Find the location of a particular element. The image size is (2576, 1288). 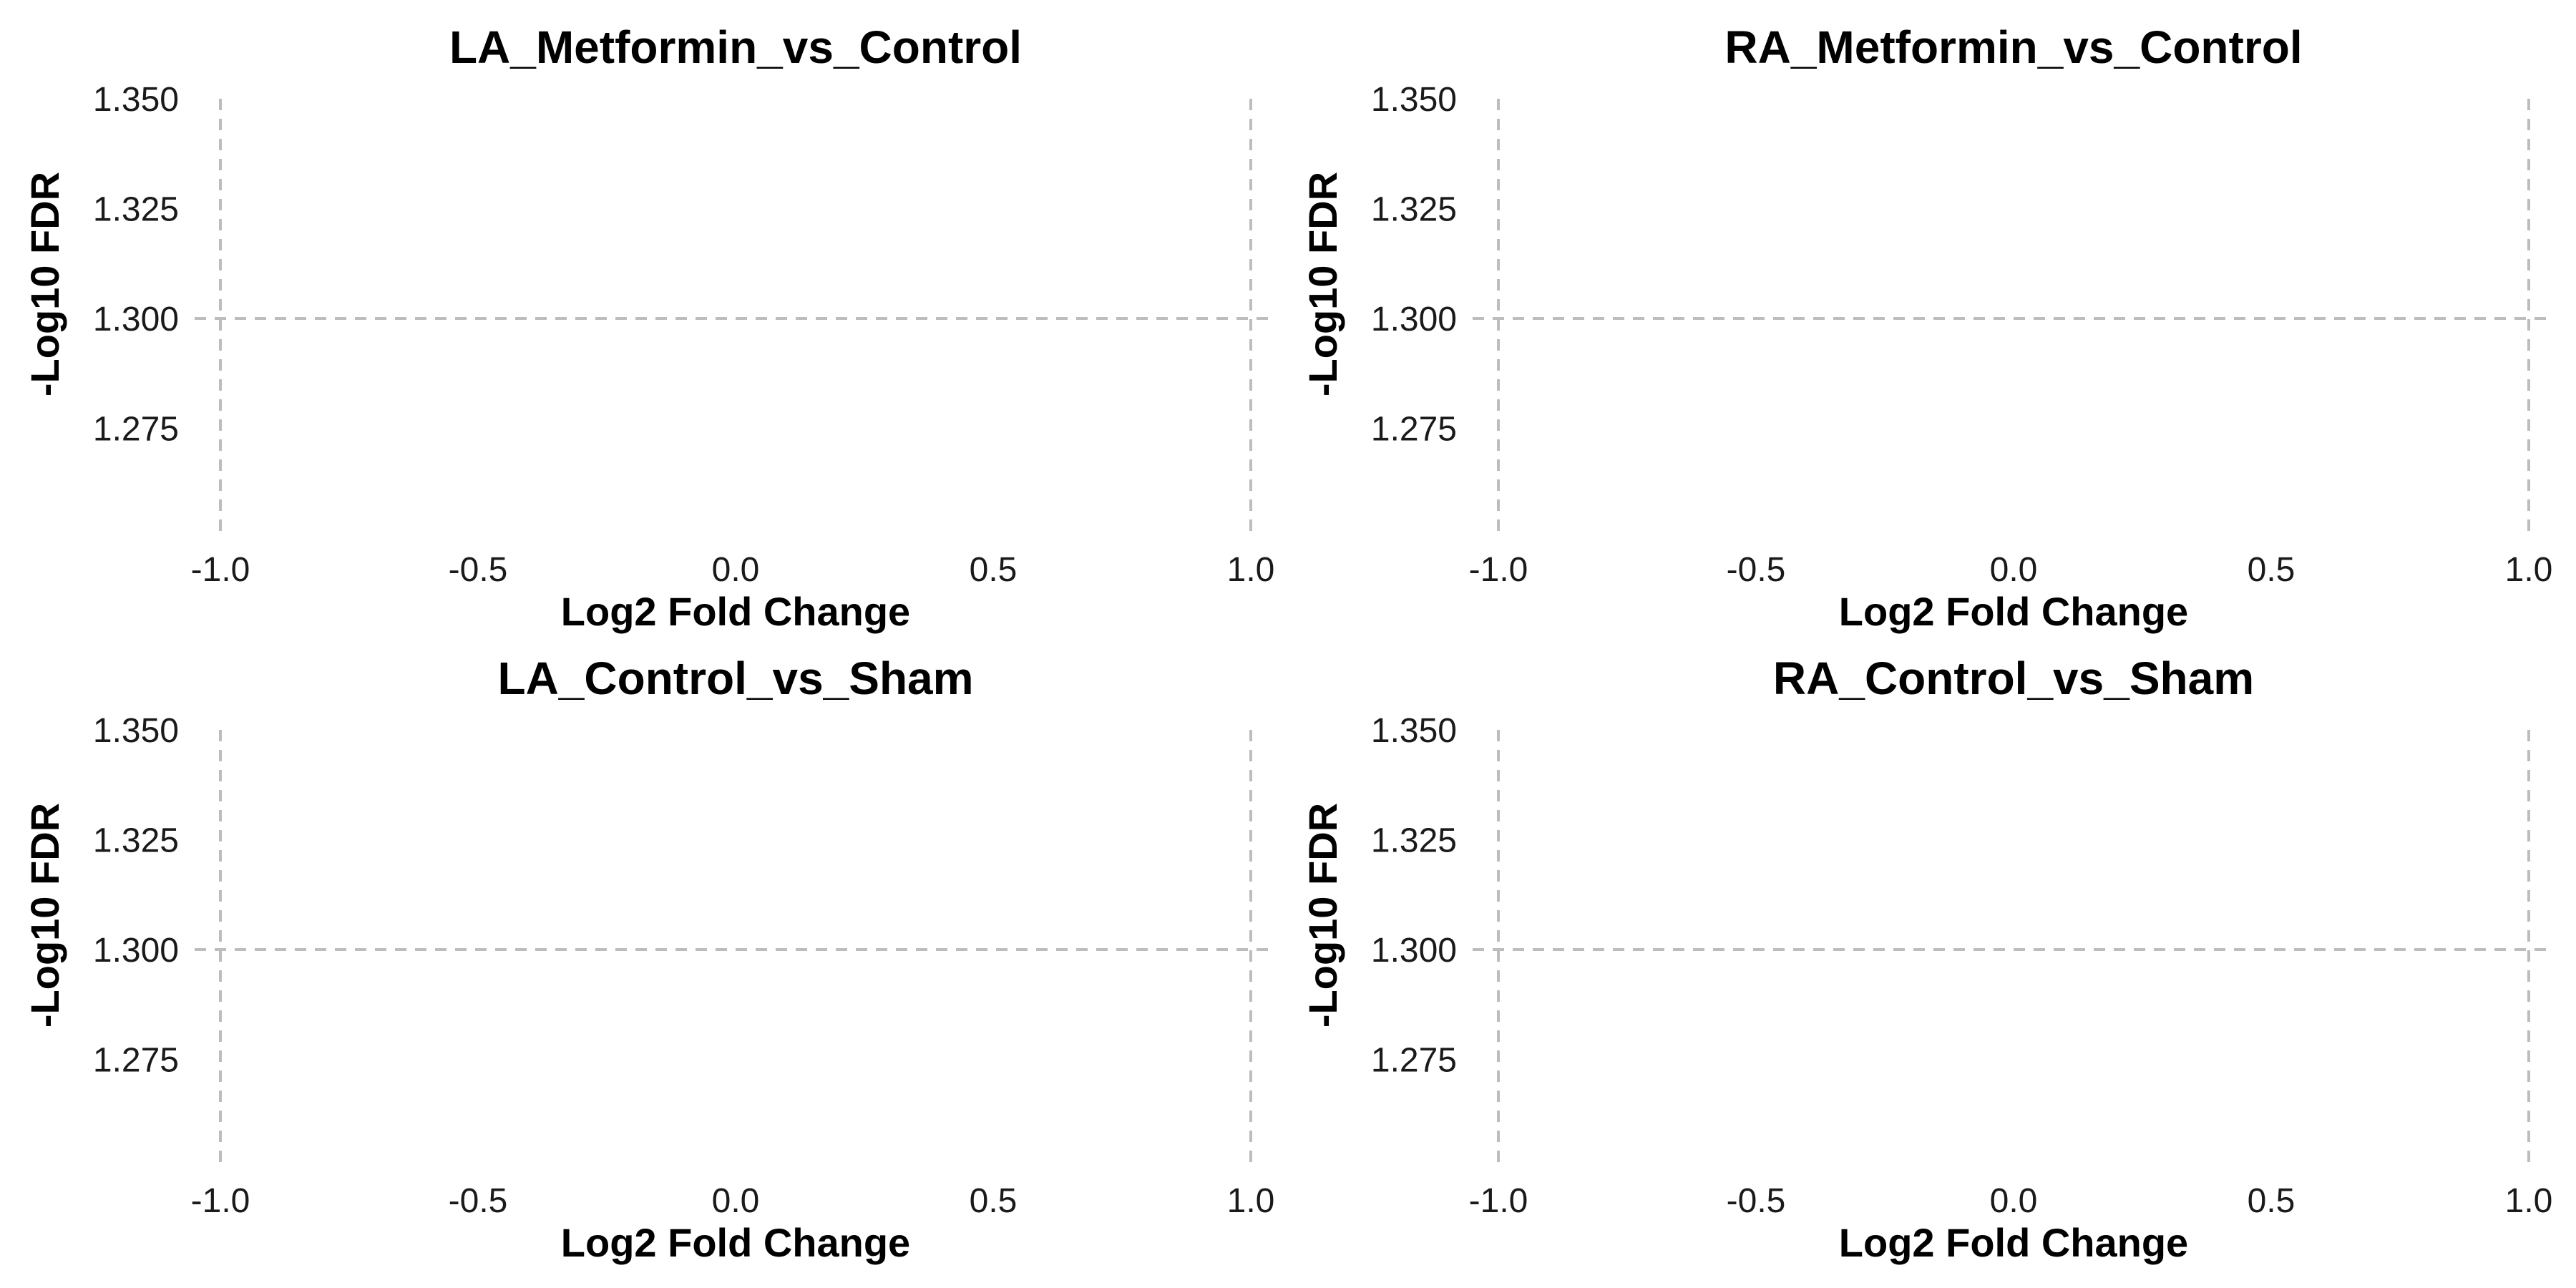

panel-title: LA_Control_vs_Sham is located at coordinates (735, 678).